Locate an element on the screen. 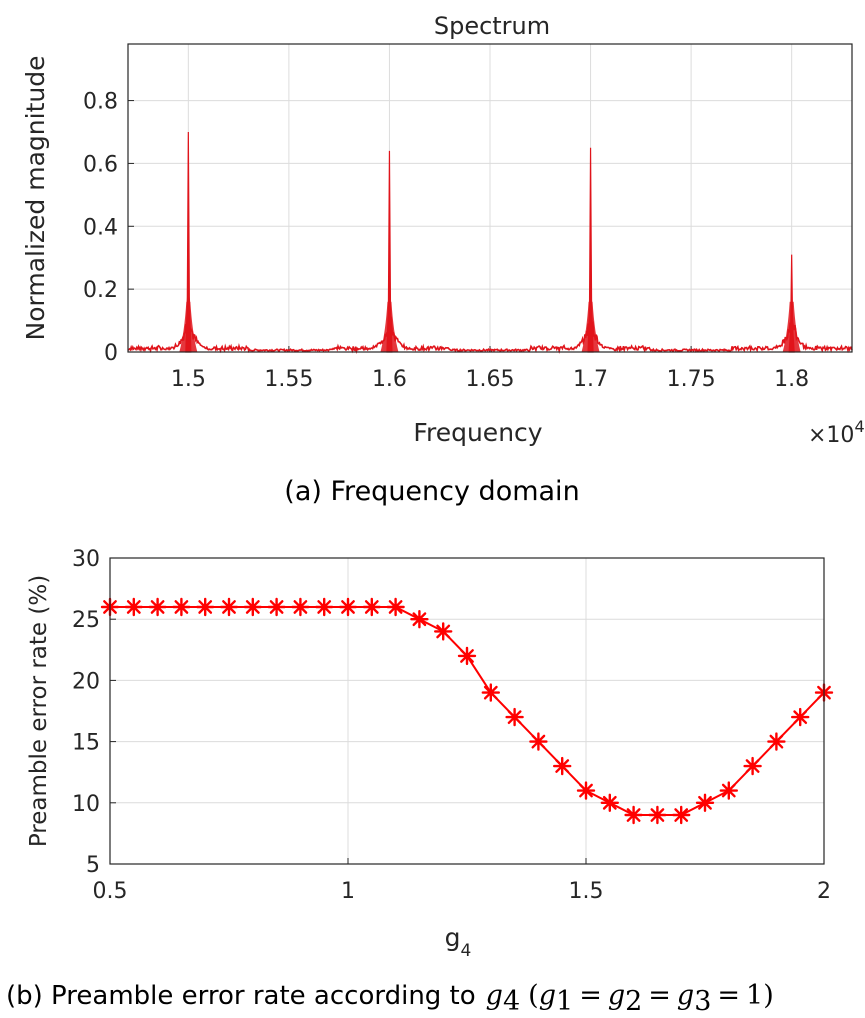 This screenshot has width=865, height=1018. y-tick-label: 0 is located at coordinates (111, 353).